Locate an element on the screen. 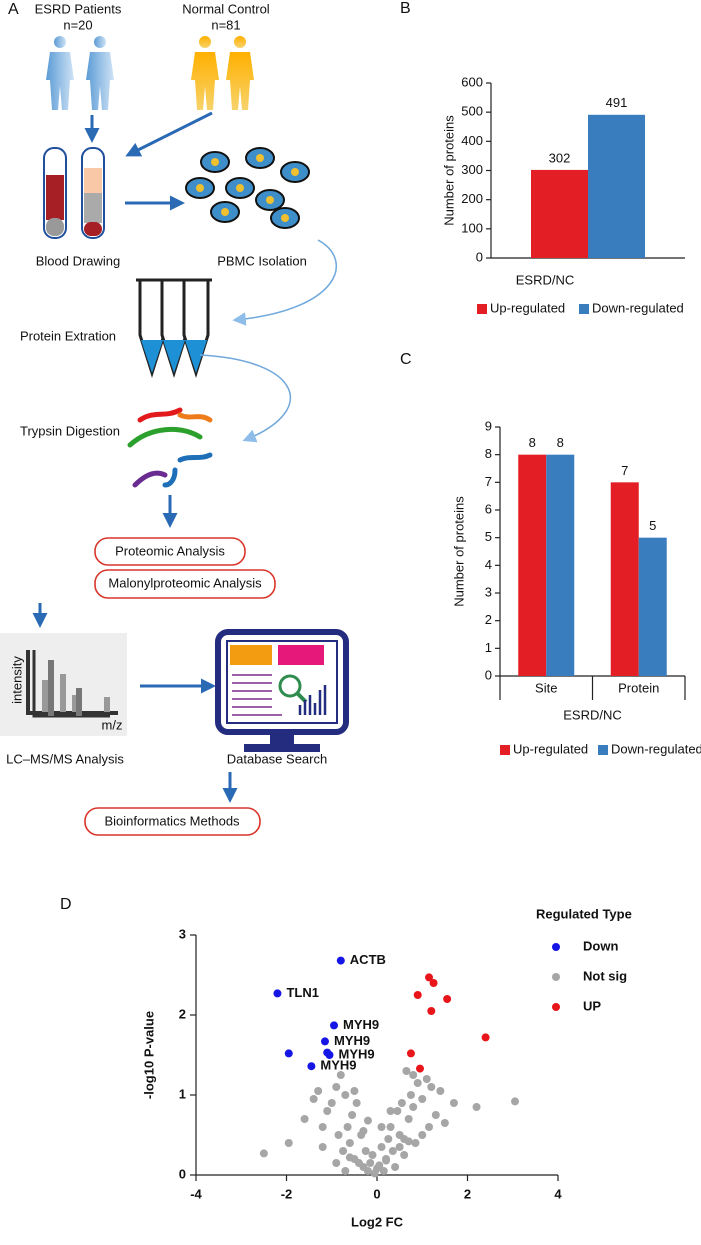 The height and width of the screenshot is (1245, 701). group-label: ESRD Patients is located at coordinates (78, 8).